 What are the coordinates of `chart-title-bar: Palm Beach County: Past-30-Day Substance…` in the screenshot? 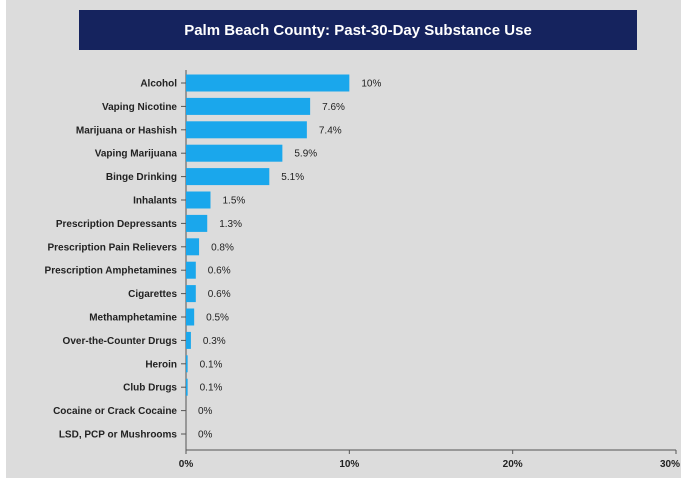 It's located at (358, 30).